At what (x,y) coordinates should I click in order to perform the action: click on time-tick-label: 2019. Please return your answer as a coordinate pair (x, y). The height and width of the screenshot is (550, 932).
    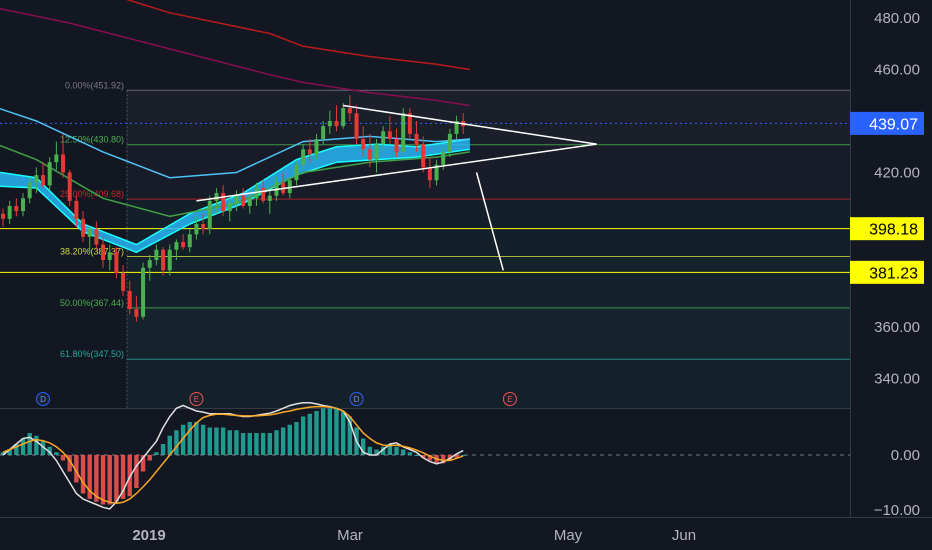
    Looking at the image, I should click on (148, 535).